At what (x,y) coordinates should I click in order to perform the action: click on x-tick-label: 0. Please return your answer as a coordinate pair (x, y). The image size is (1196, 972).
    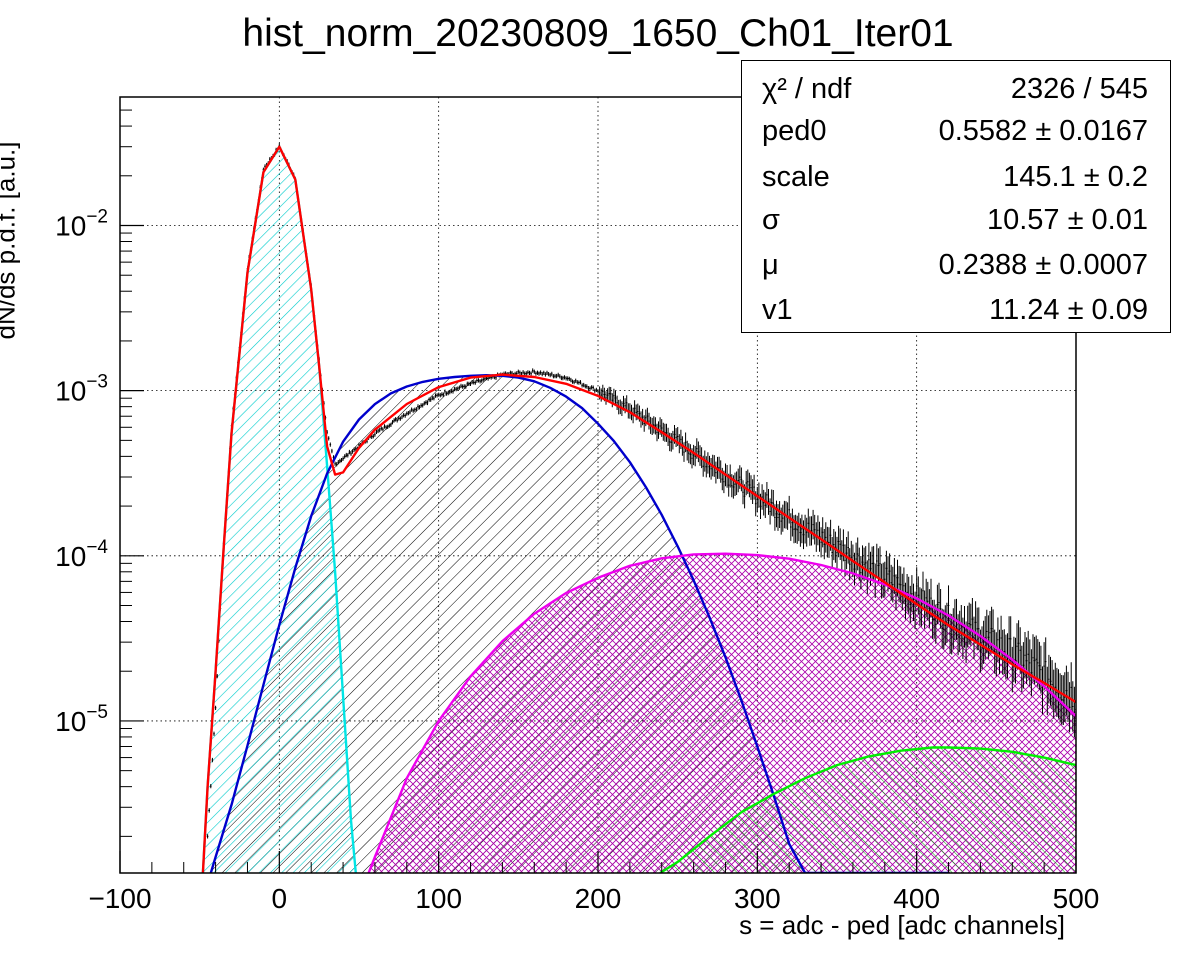
    Looking at the image, I should click on (280, 898).